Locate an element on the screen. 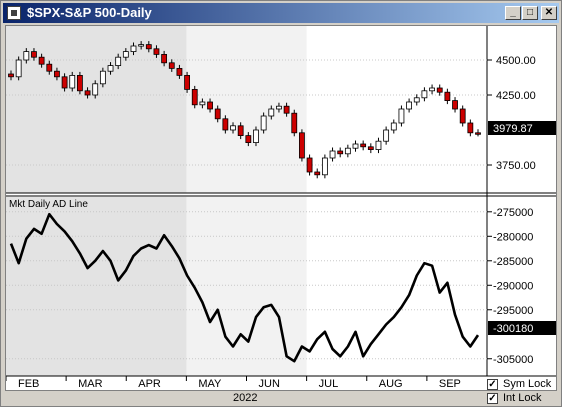 This screenshot has height=407, width=562. month-label: AUG is located at coordinates (391, 384).